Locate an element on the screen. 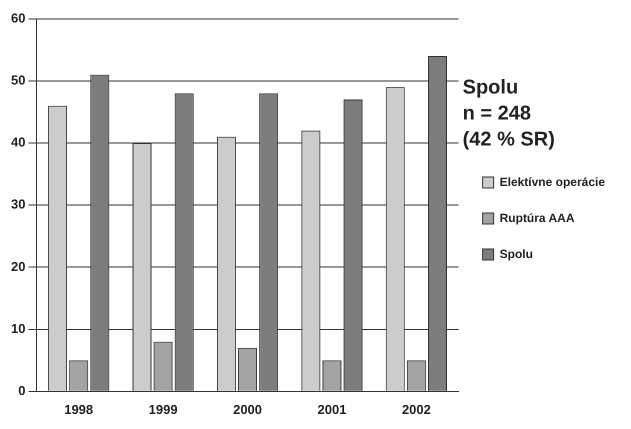 The width and height of the screenshot is (631, 429). x-tick-label: 2002 is located at coordinates (416, 409).